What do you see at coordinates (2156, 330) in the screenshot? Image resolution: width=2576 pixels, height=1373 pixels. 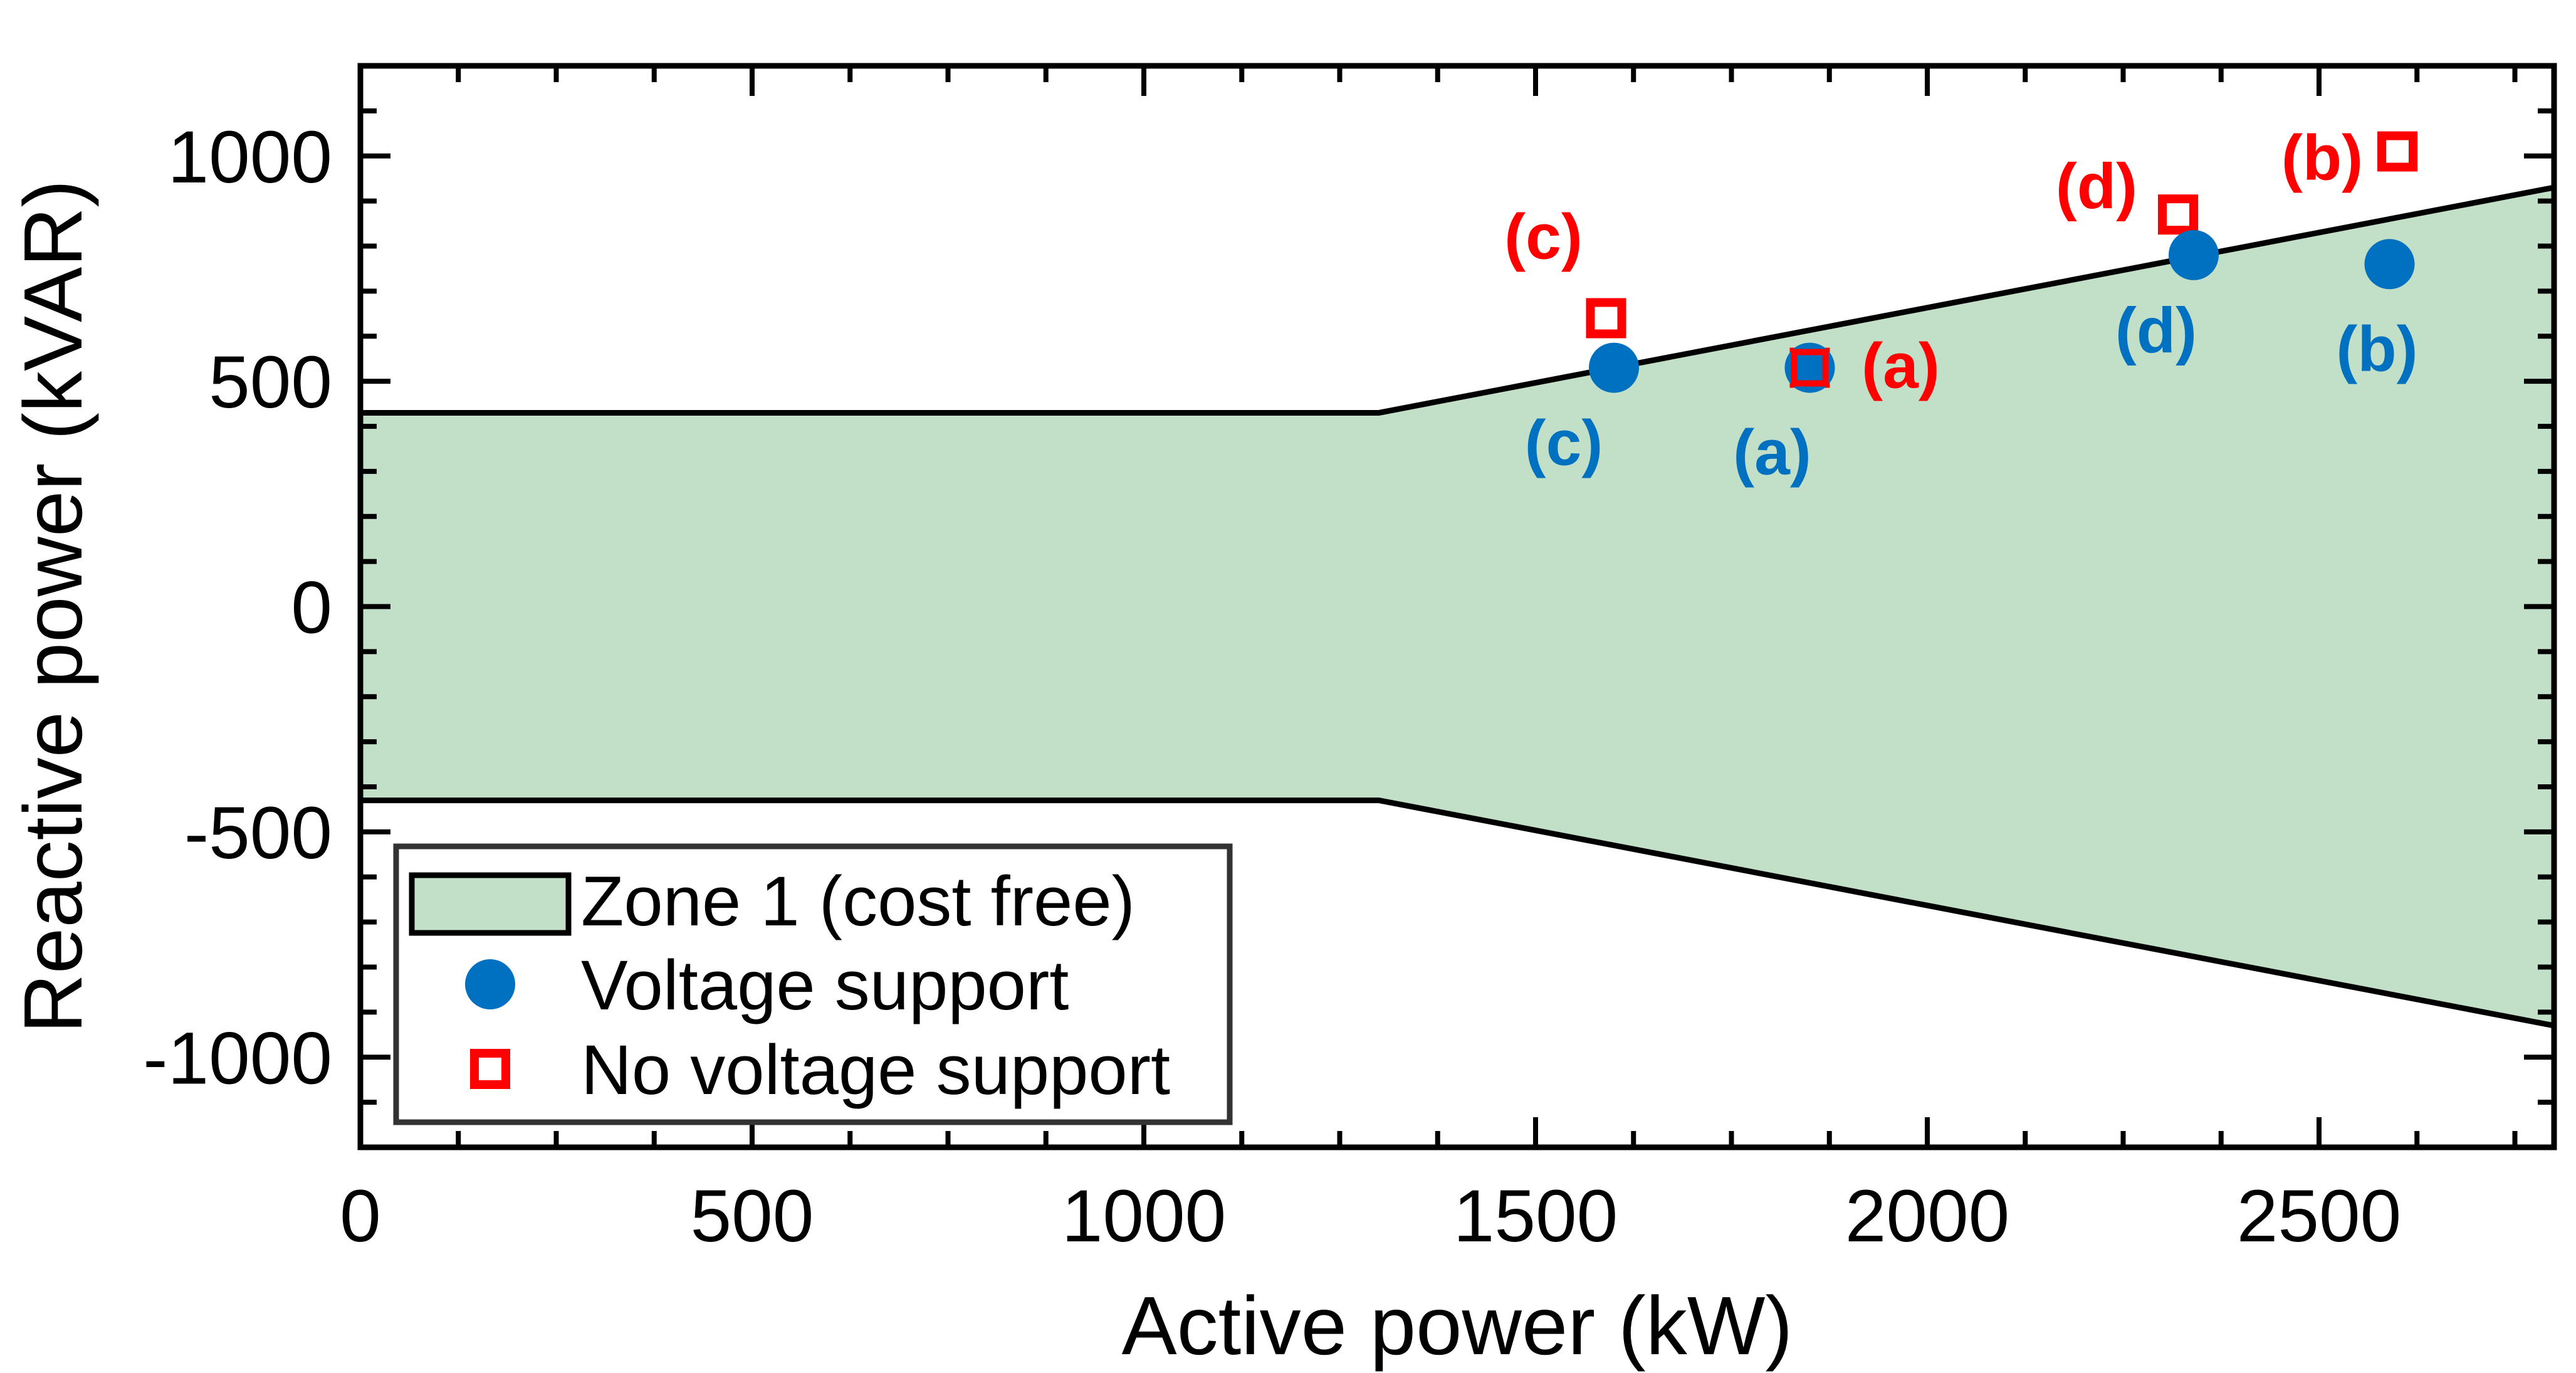 I see `voltage-support-label: (d)` at bounding box center [2156, 330].